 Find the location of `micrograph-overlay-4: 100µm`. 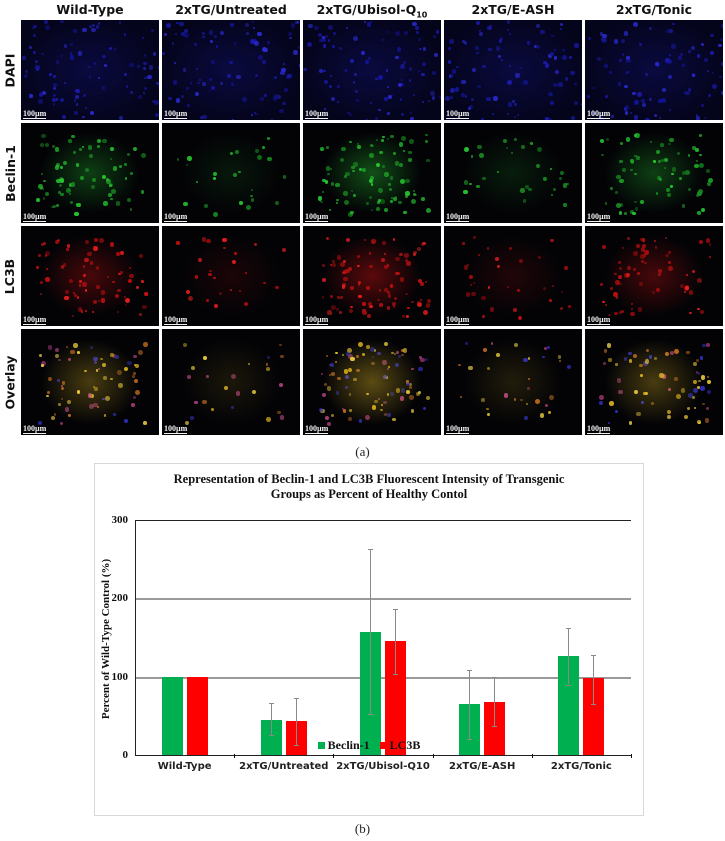

micrograph-overlay-4: 100µm is located at coordinates (513, 382).